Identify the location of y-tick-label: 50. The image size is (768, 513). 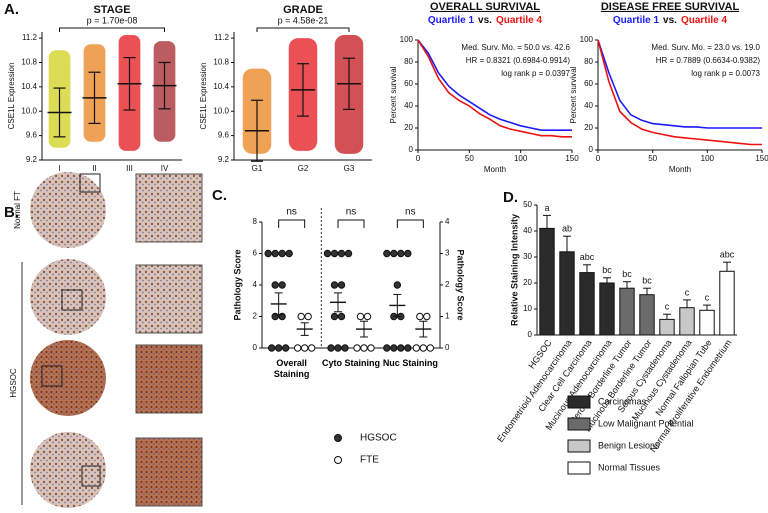
(527, 204).